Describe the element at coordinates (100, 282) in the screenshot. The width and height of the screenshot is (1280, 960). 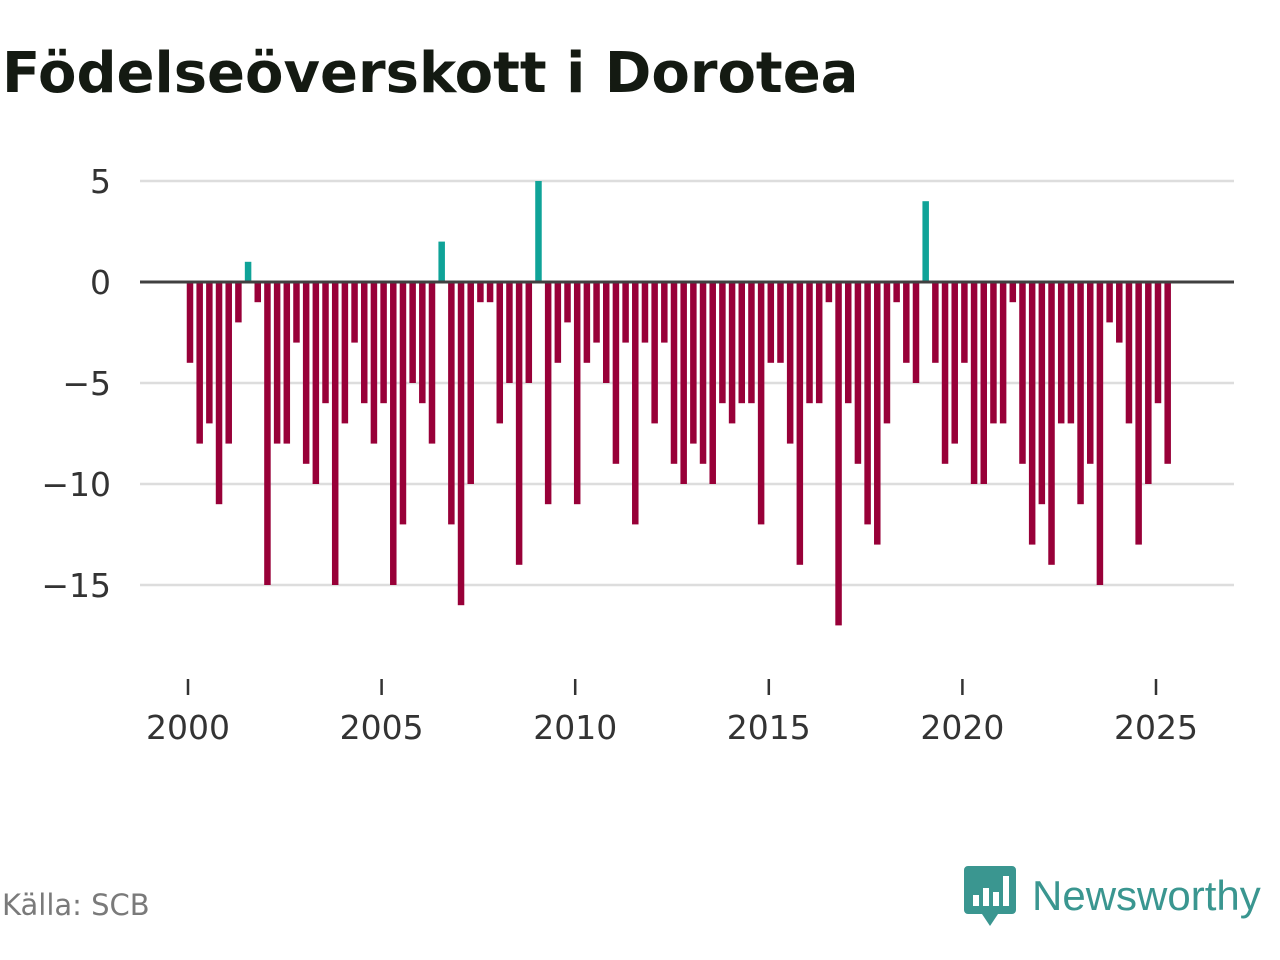
I see `y-tick-label: 0` at that location.